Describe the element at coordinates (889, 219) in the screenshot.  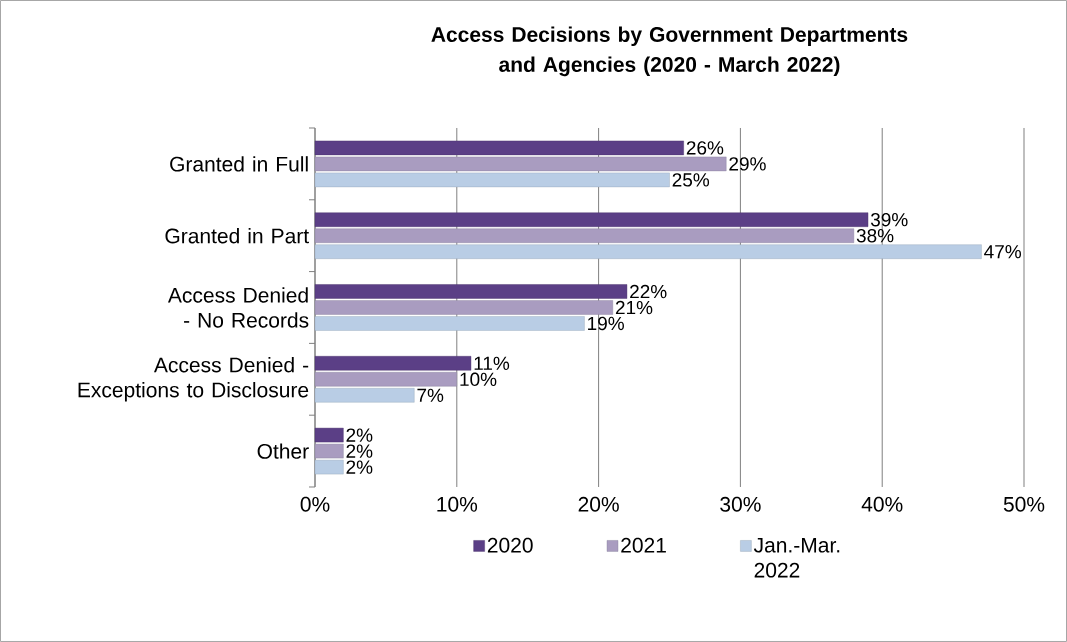
I see `data-label: 39%` at that location.